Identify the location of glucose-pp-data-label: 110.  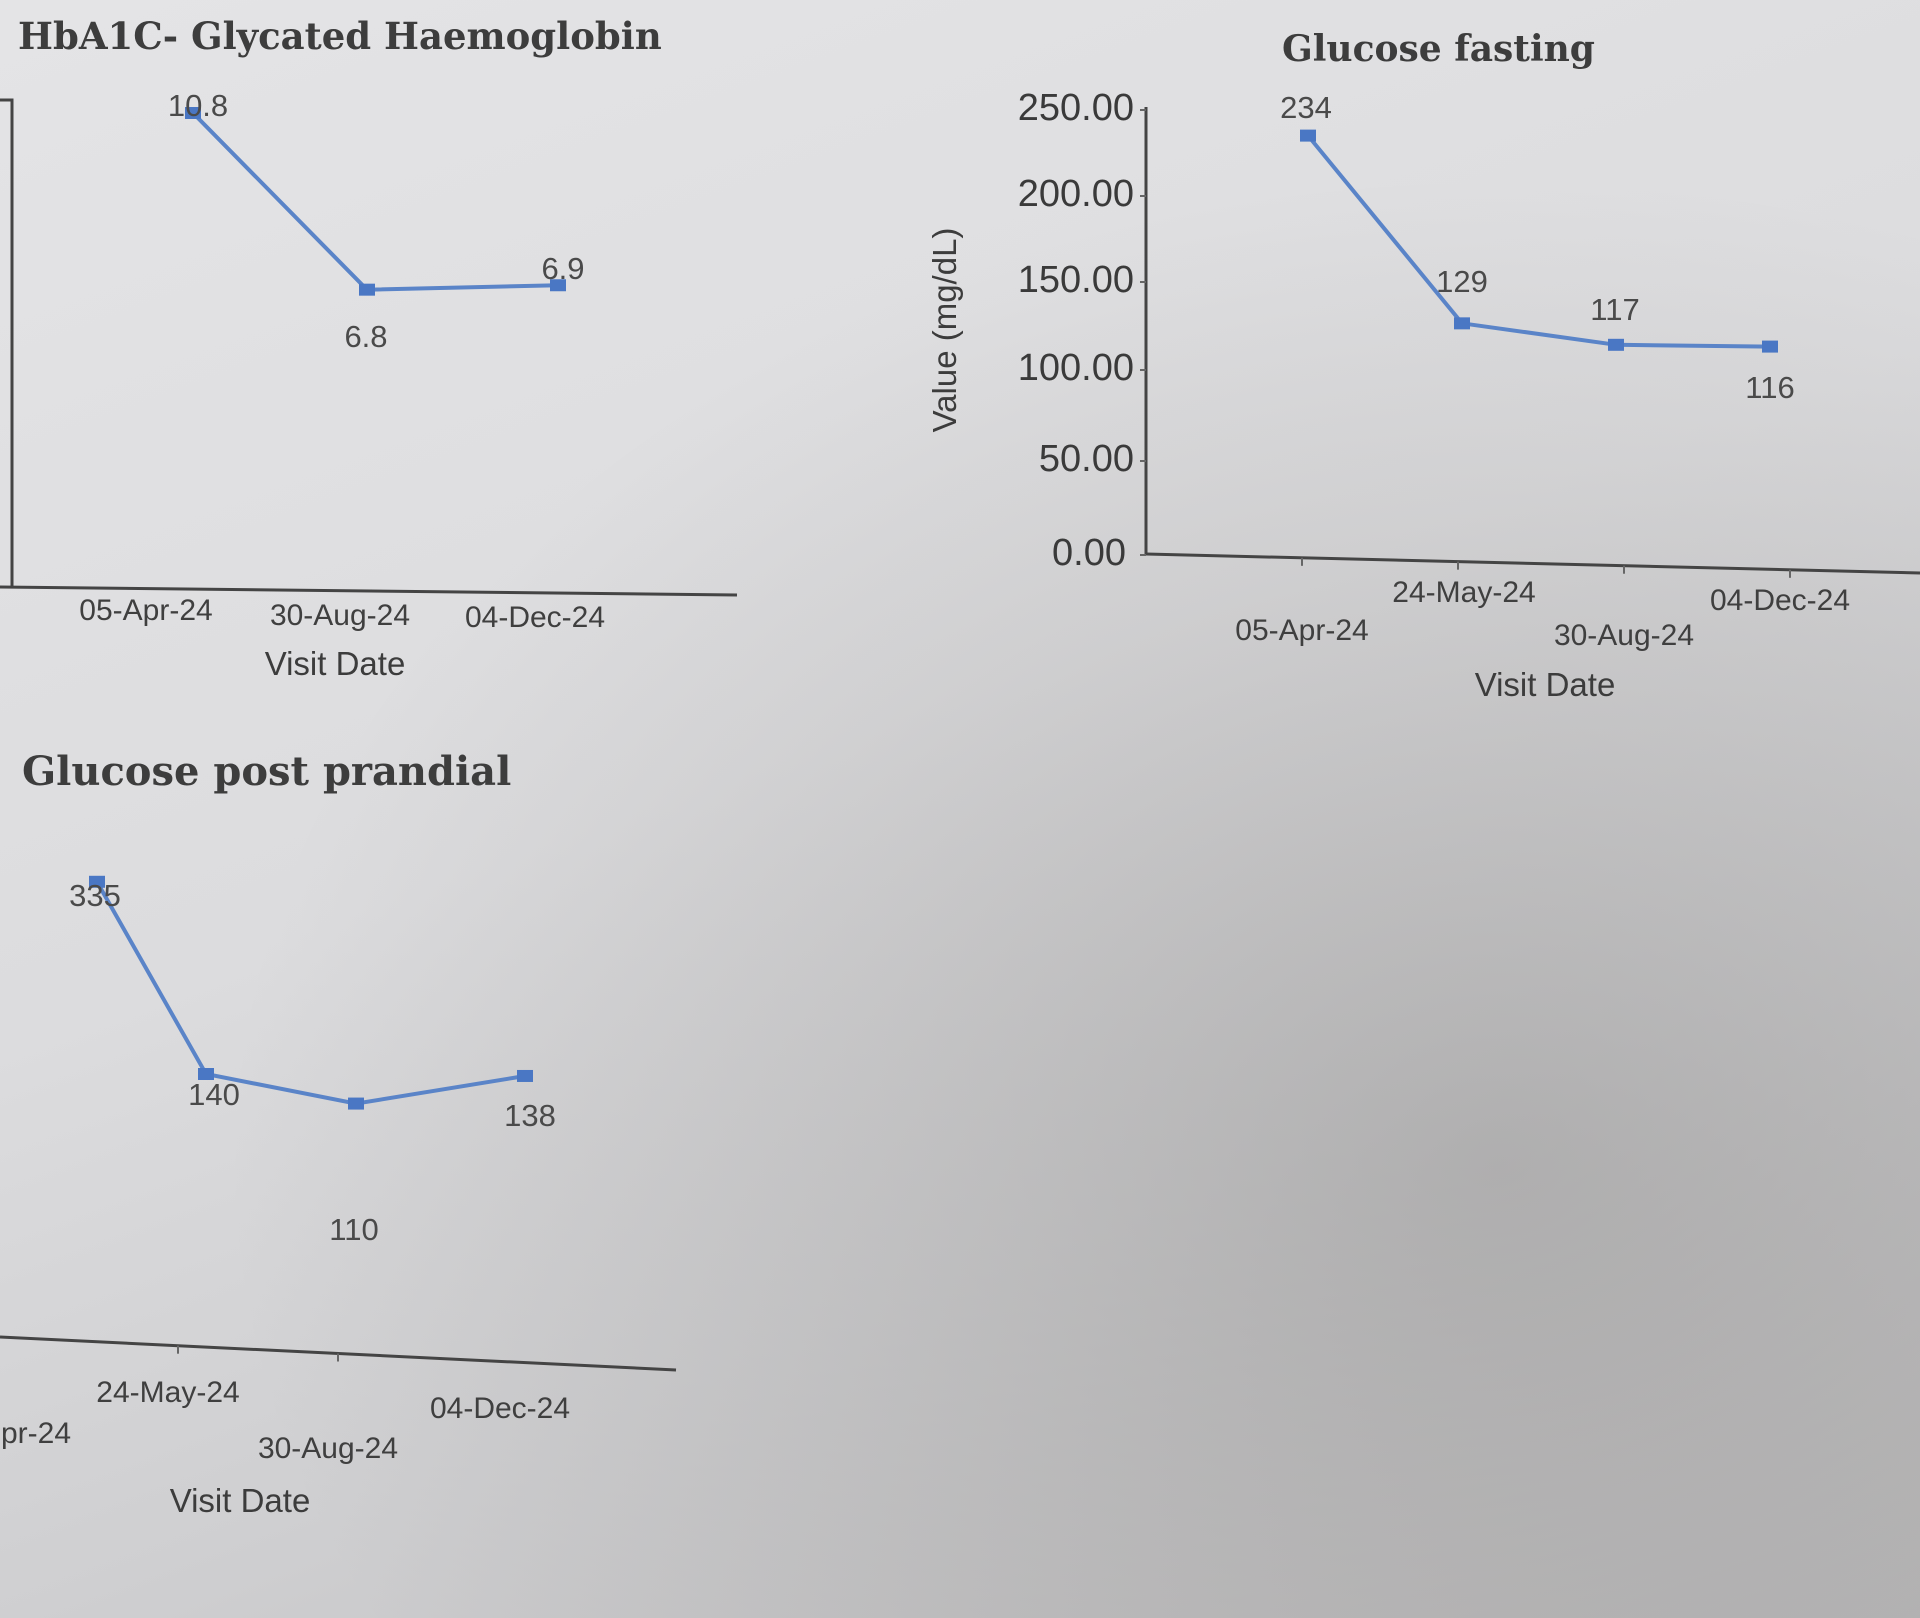
(353, 1229).